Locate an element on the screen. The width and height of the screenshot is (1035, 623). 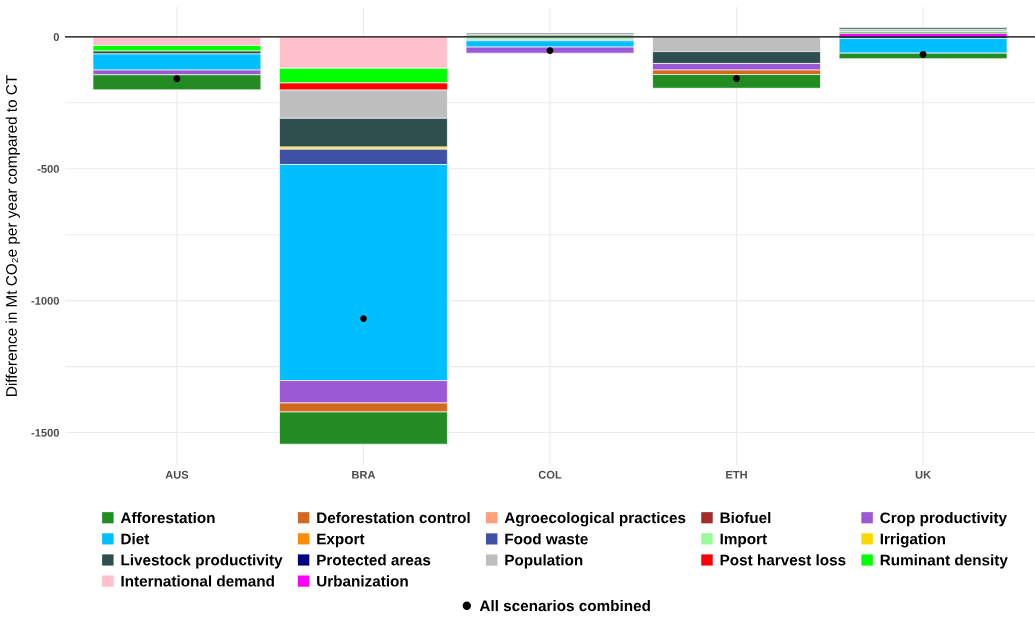
legend-label: Crop productivity is located at coordinates (943, 519).